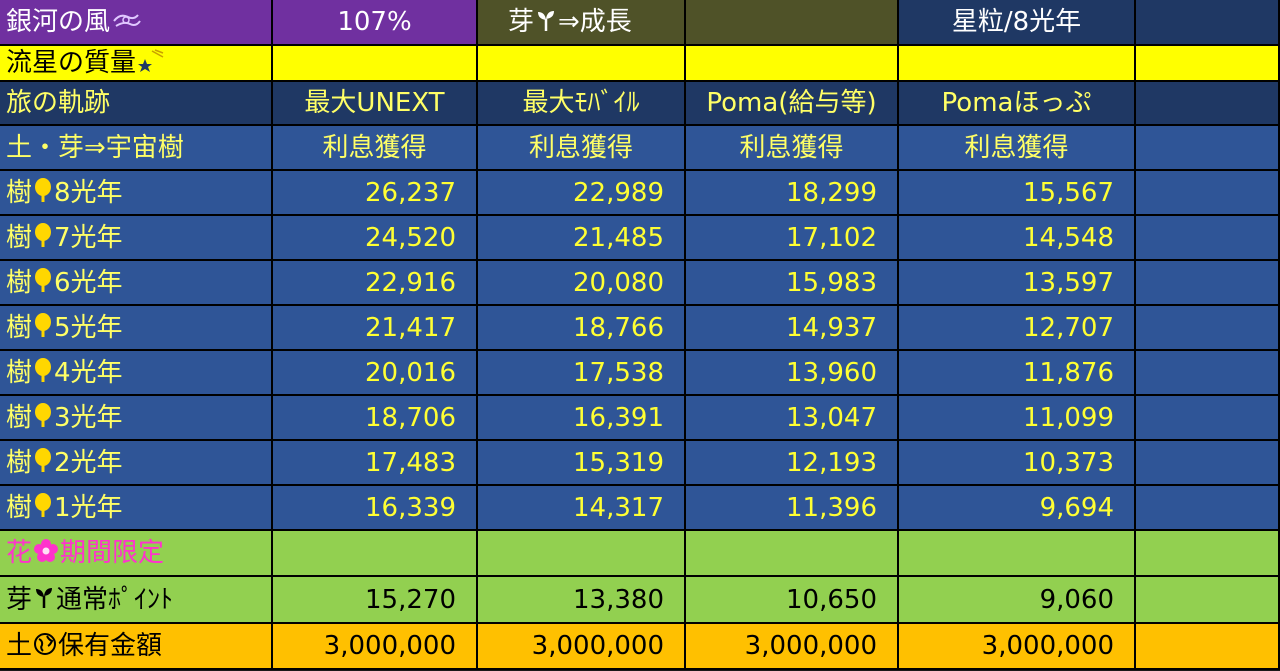 The height and width of the screenshot is (671, 1280). I want to click on tree-value-cell: 15,319, so click(582, 463).